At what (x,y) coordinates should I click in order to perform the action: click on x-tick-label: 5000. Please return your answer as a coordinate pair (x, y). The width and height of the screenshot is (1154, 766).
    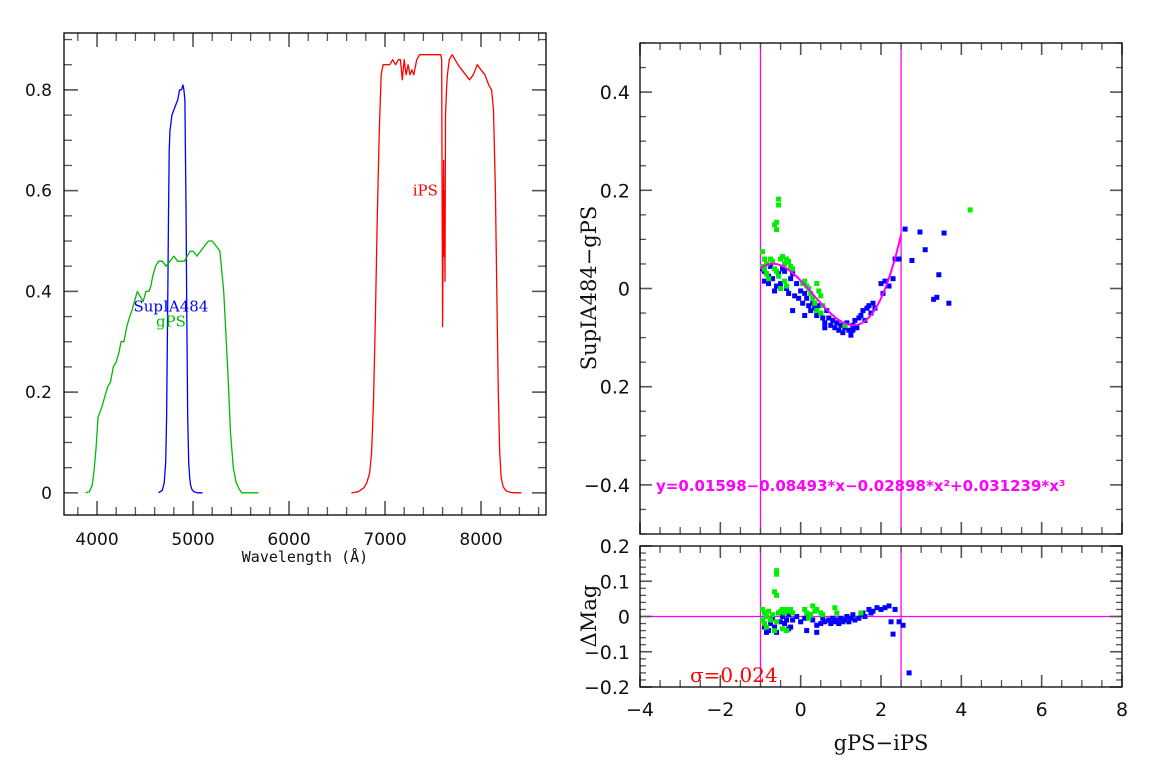
    Looking at the image, I should click on (192, 540).